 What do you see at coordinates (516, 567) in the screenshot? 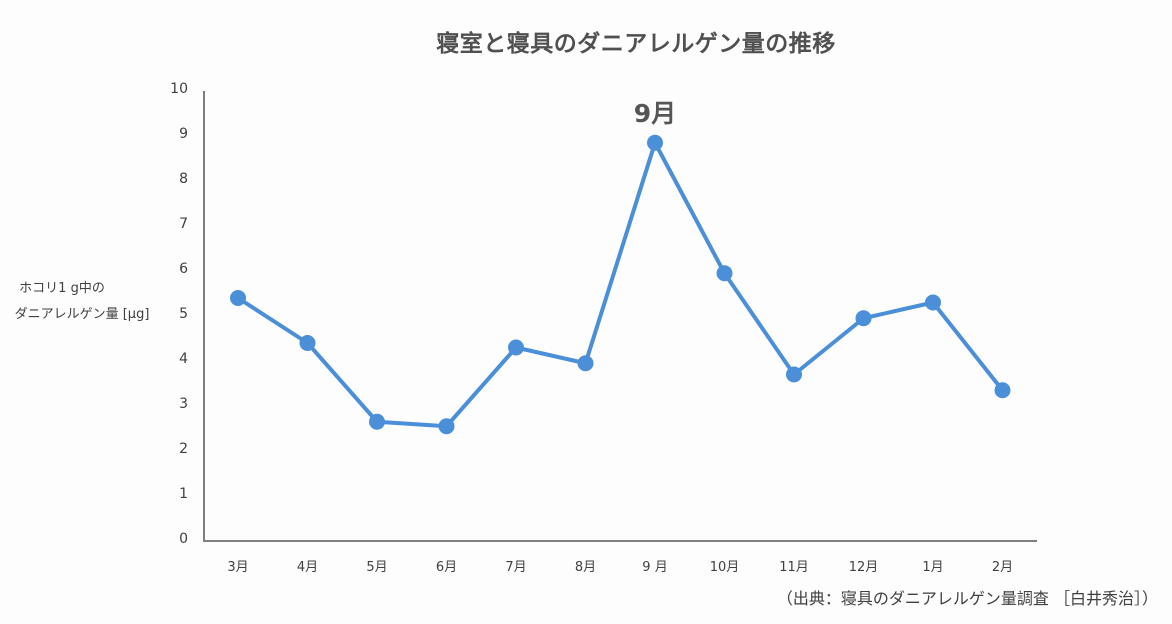
I see `x-tick-label: 7月` at bounding box center [516, 567].